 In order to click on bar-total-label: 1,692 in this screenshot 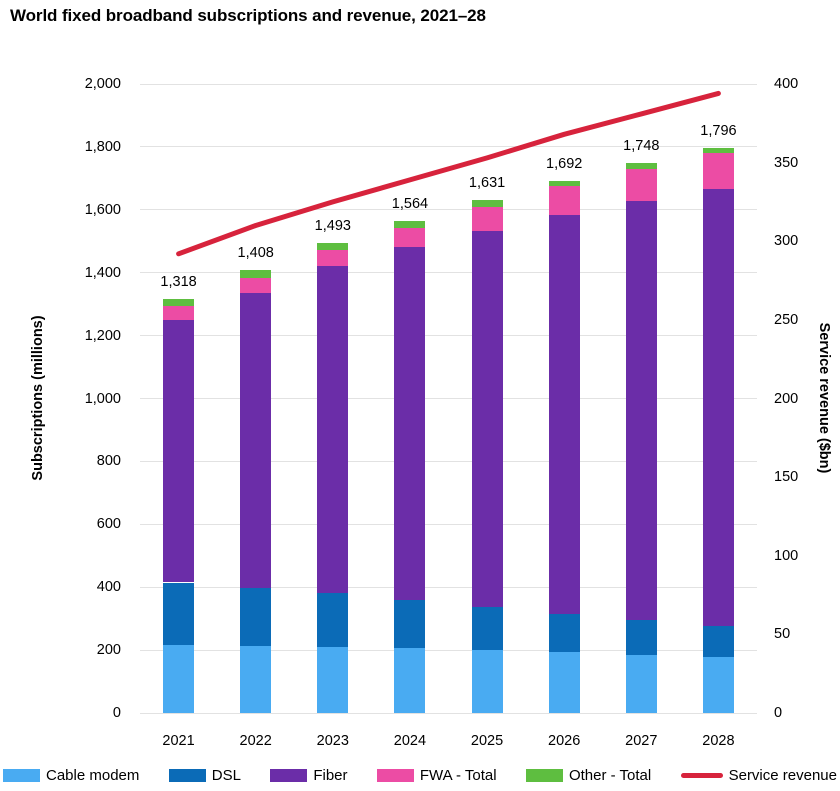, I will do `click(564, 163)`.